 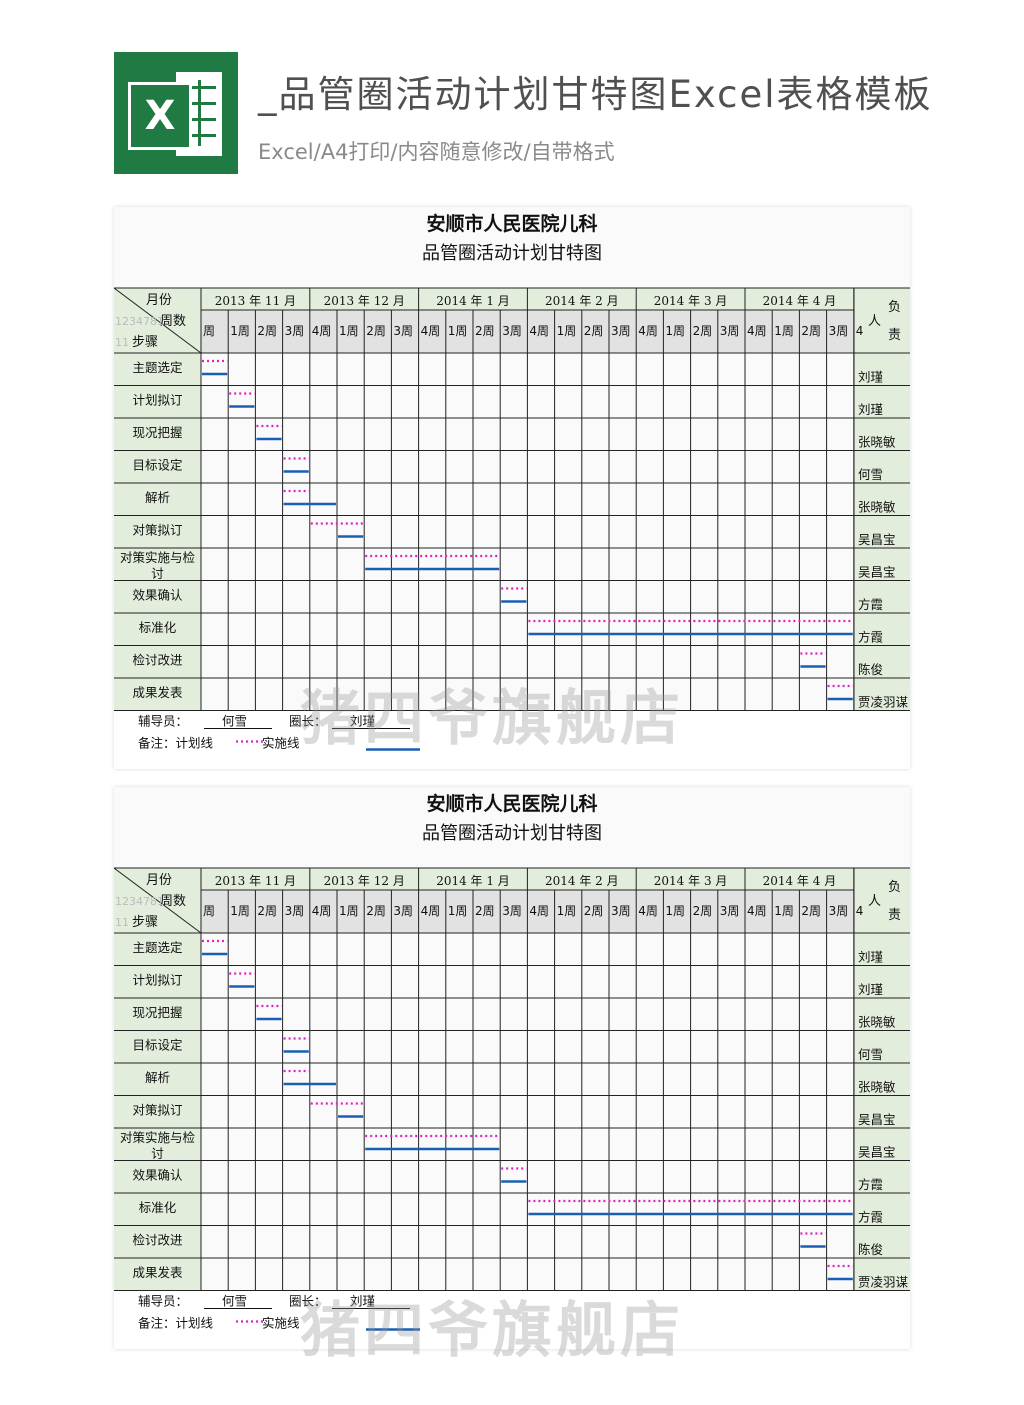 What do you see at coordinates (870, 669) in the screenshot?
I see `owner-name: 陈俊` at bounding box center [870, 669].